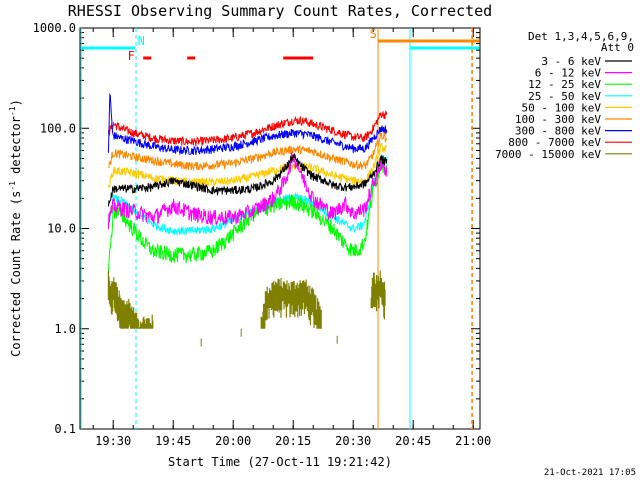 This screenshot has width=640, height=480. What do you see at coordinates (571, 61) in the screenshot?
I see `legend-entry-label: 3 - 6 keV` at bounding box center [571, 61].